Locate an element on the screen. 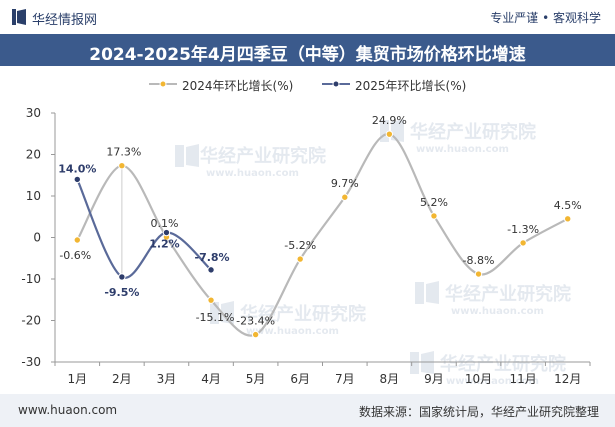  x-tick-label: 1月 is located at coordinates (77, 379).